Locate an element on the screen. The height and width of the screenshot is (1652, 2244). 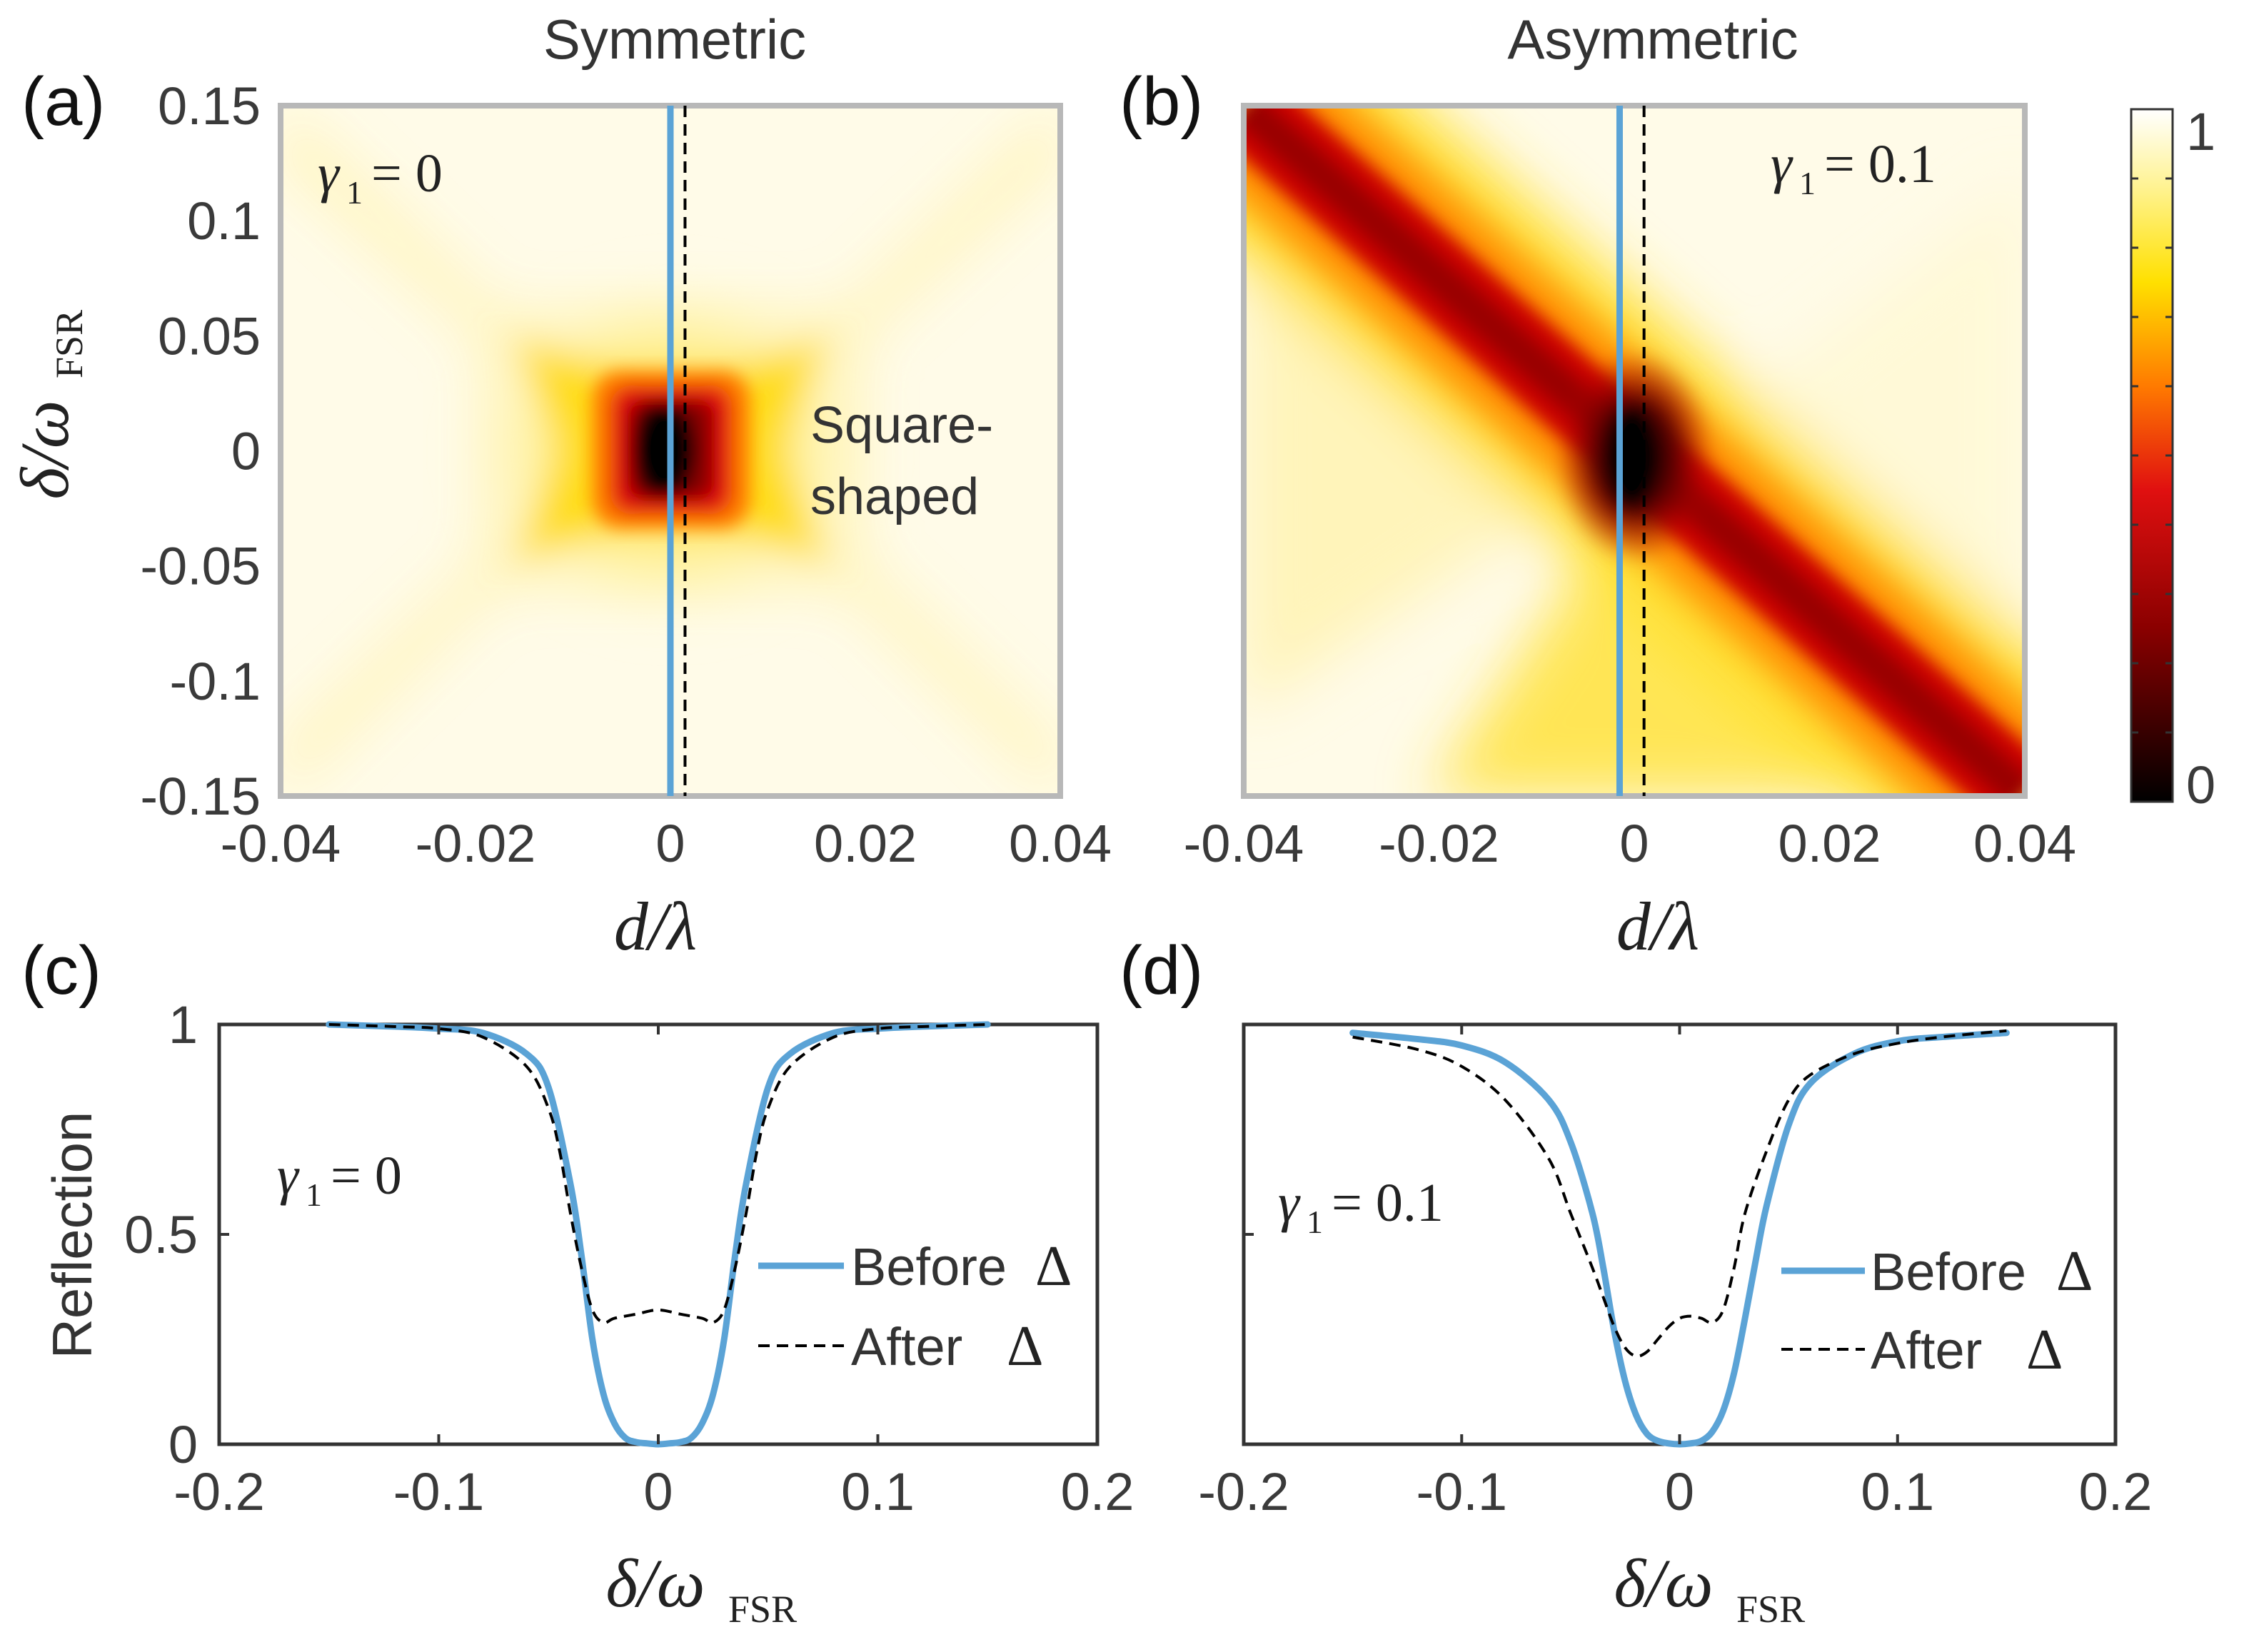
panel-d-xticks: -0.2 -0.1 0 0.1 0.2 is located at coordinates (1675, 1273).